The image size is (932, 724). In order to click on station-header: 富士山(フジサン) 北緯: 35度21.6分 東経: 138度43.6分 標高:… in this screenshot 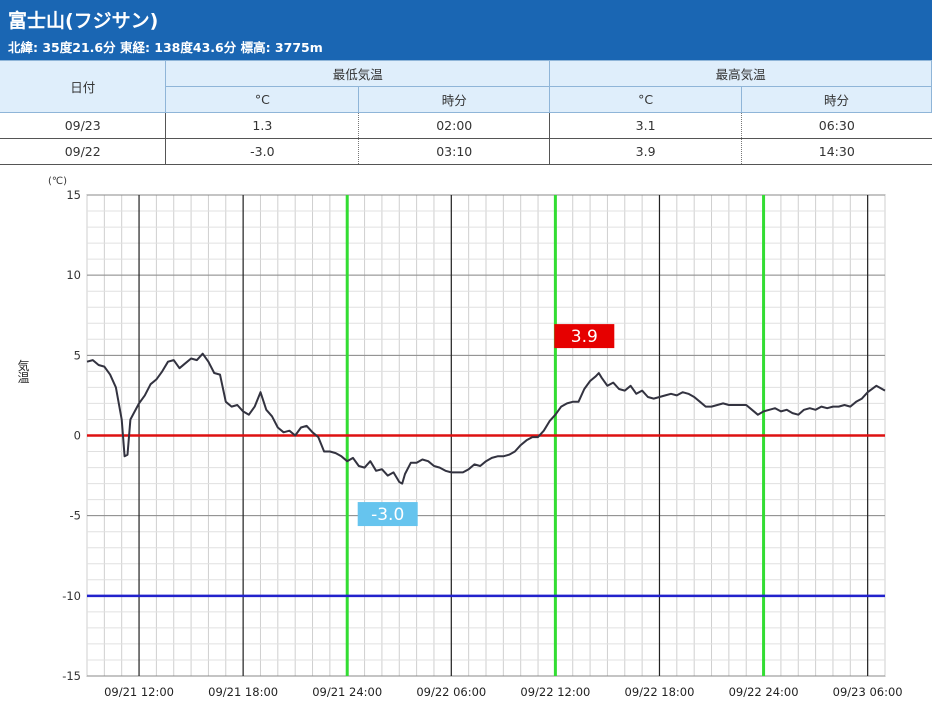, I will do `click(466, 30)`.